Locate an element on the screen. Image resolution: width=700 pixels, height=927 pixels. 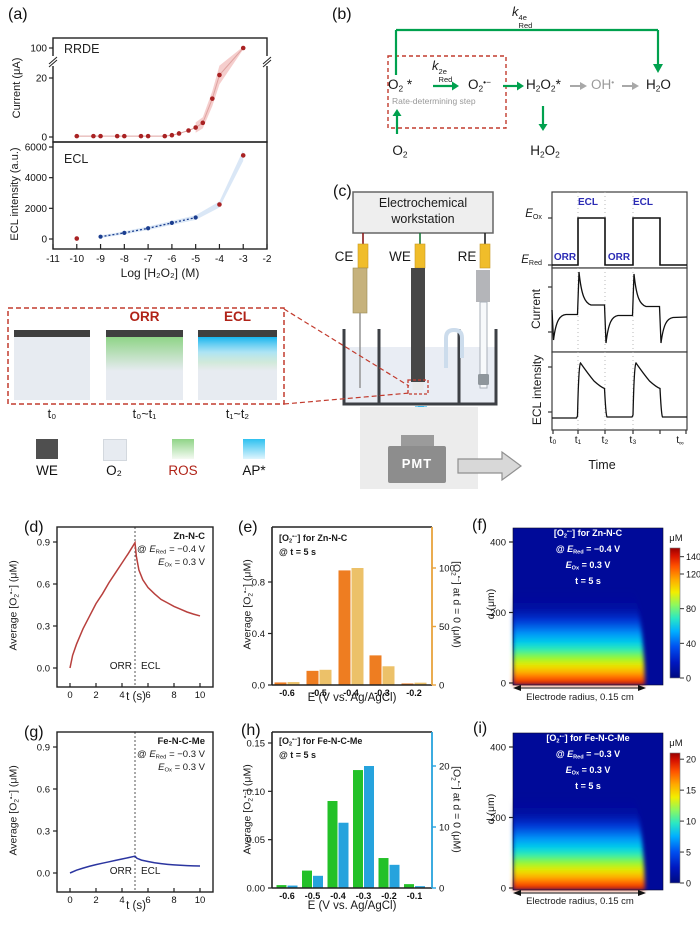
panel-b-label: (b) is located at coordinates (342, 14).